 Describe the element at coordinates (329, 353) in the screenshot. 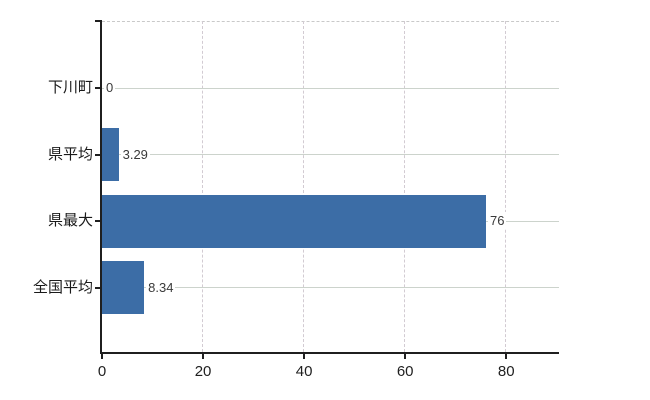

I see `x-axis-line` at that location.